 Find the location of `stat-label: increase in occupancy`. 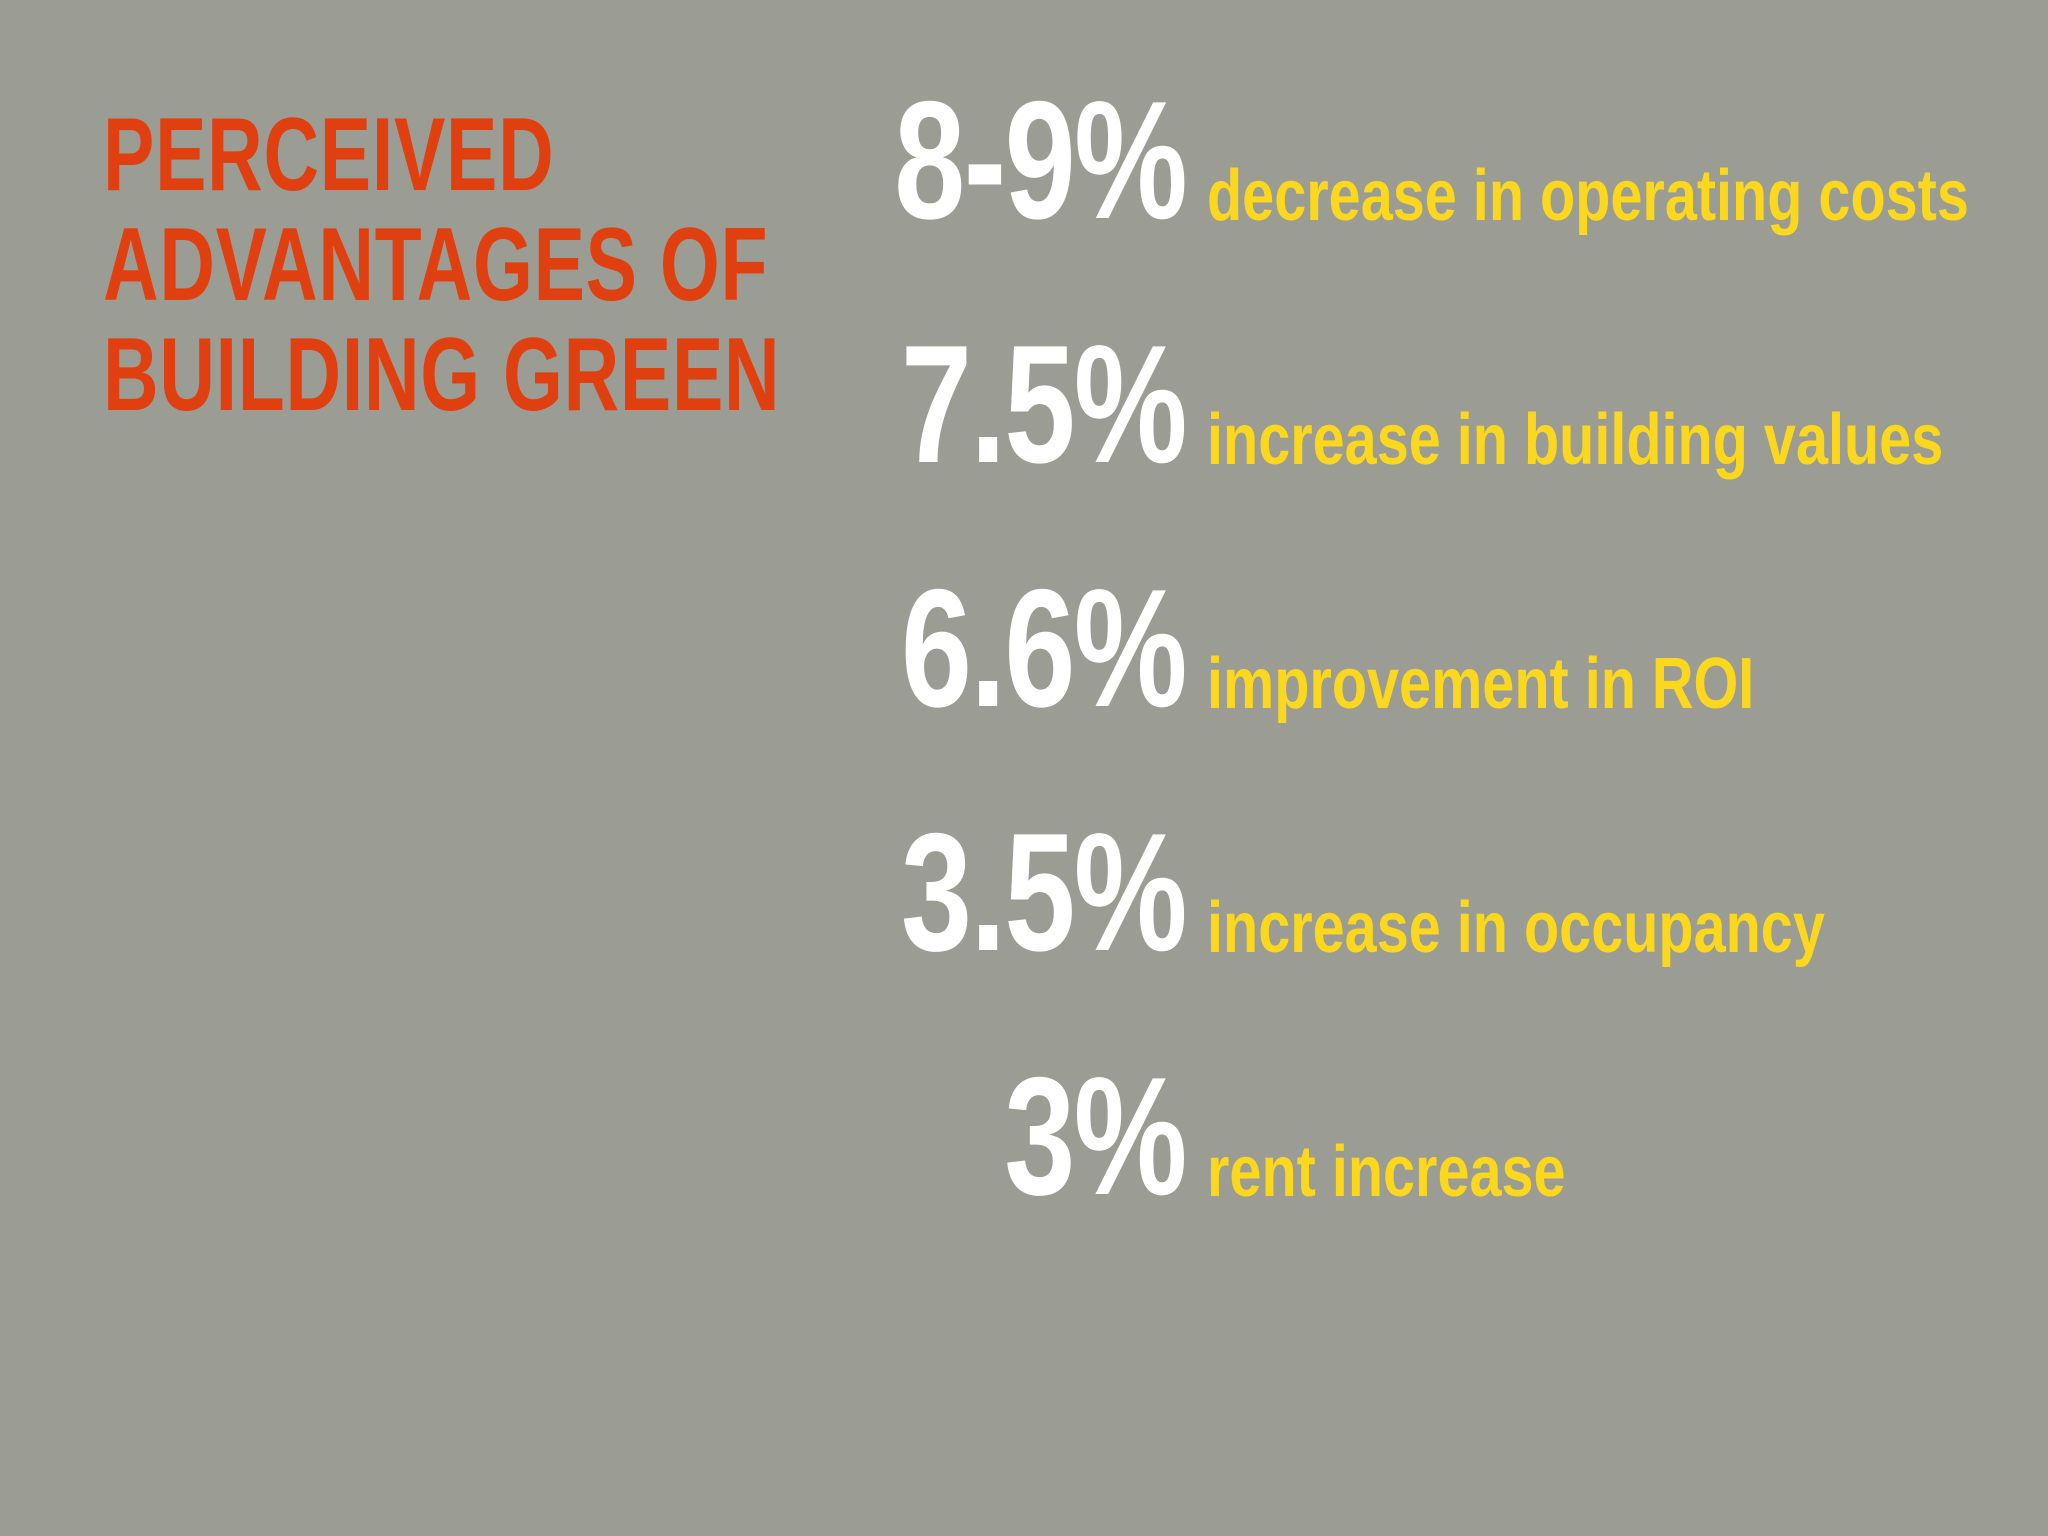

stat-label: increase in occupancy is located at coordinates (1516, 928).